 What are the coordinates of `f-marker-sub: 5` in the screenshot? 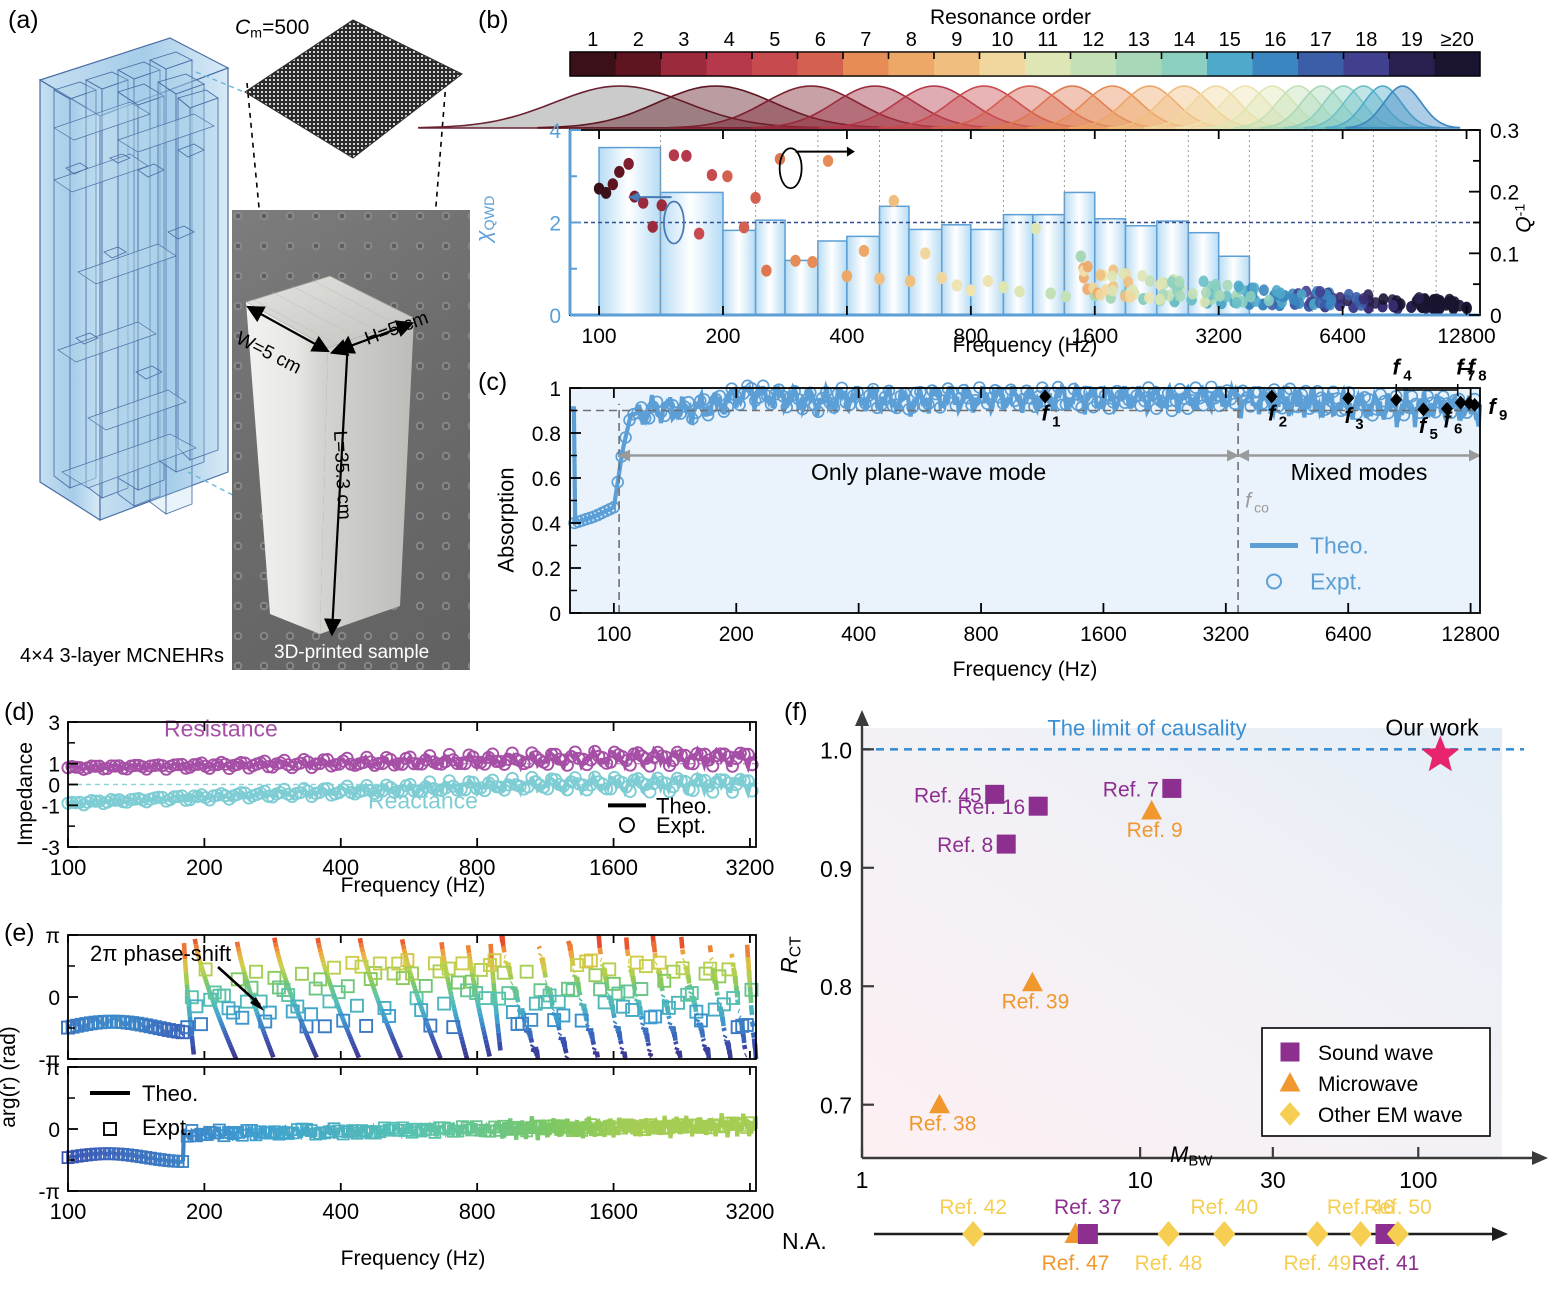 It's located at (1434, 434).